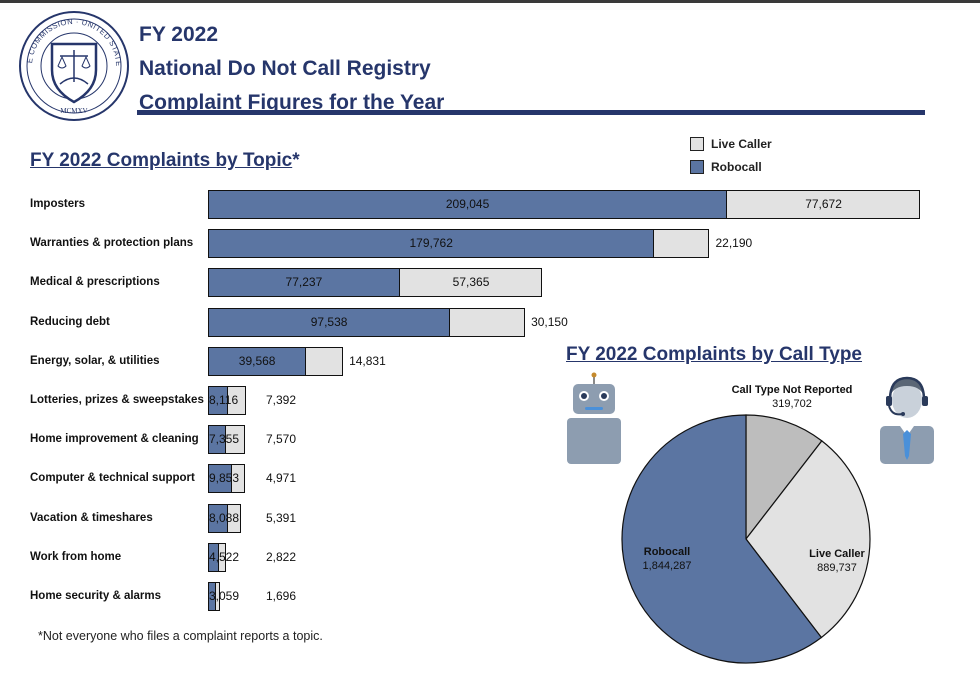 The image size is (980, 678). I want to click on value-label-robocall-work-from-home: 4,522, so click(224, 556).